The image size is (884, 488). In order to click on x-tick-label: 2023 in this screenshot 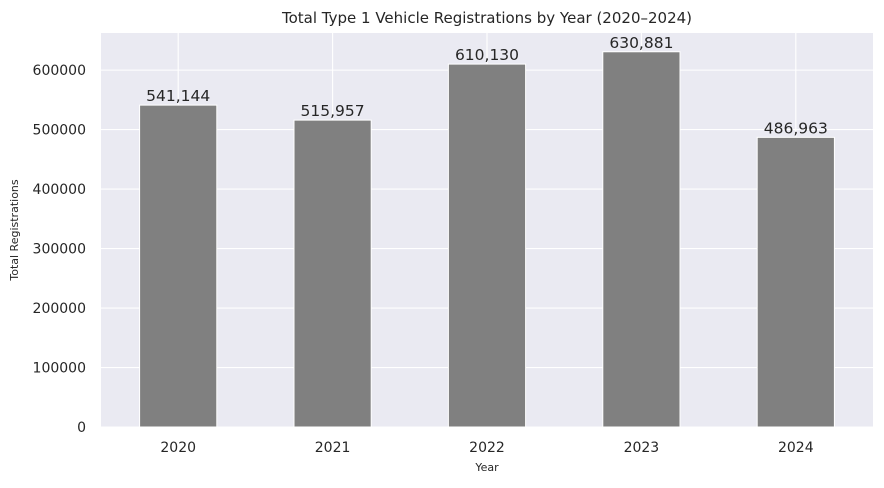, I will do `click(642, 448)`.